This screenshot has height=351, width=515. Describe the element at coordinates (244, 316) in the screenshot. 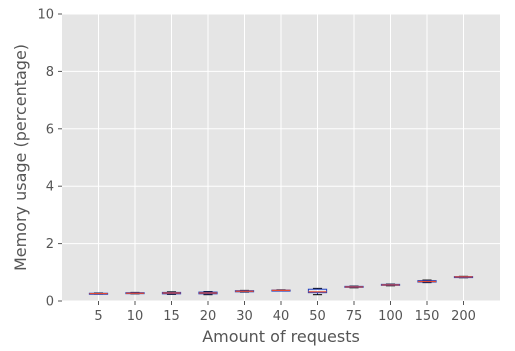

I see `x-tick-label: 30` at that location.